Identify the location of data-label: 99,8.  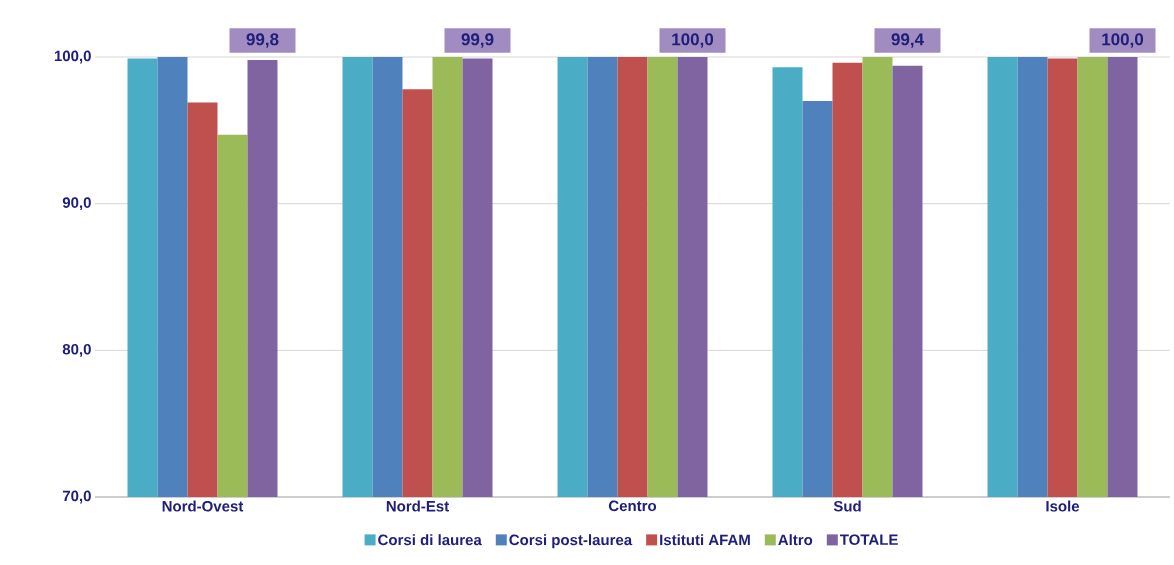
(262, 40).